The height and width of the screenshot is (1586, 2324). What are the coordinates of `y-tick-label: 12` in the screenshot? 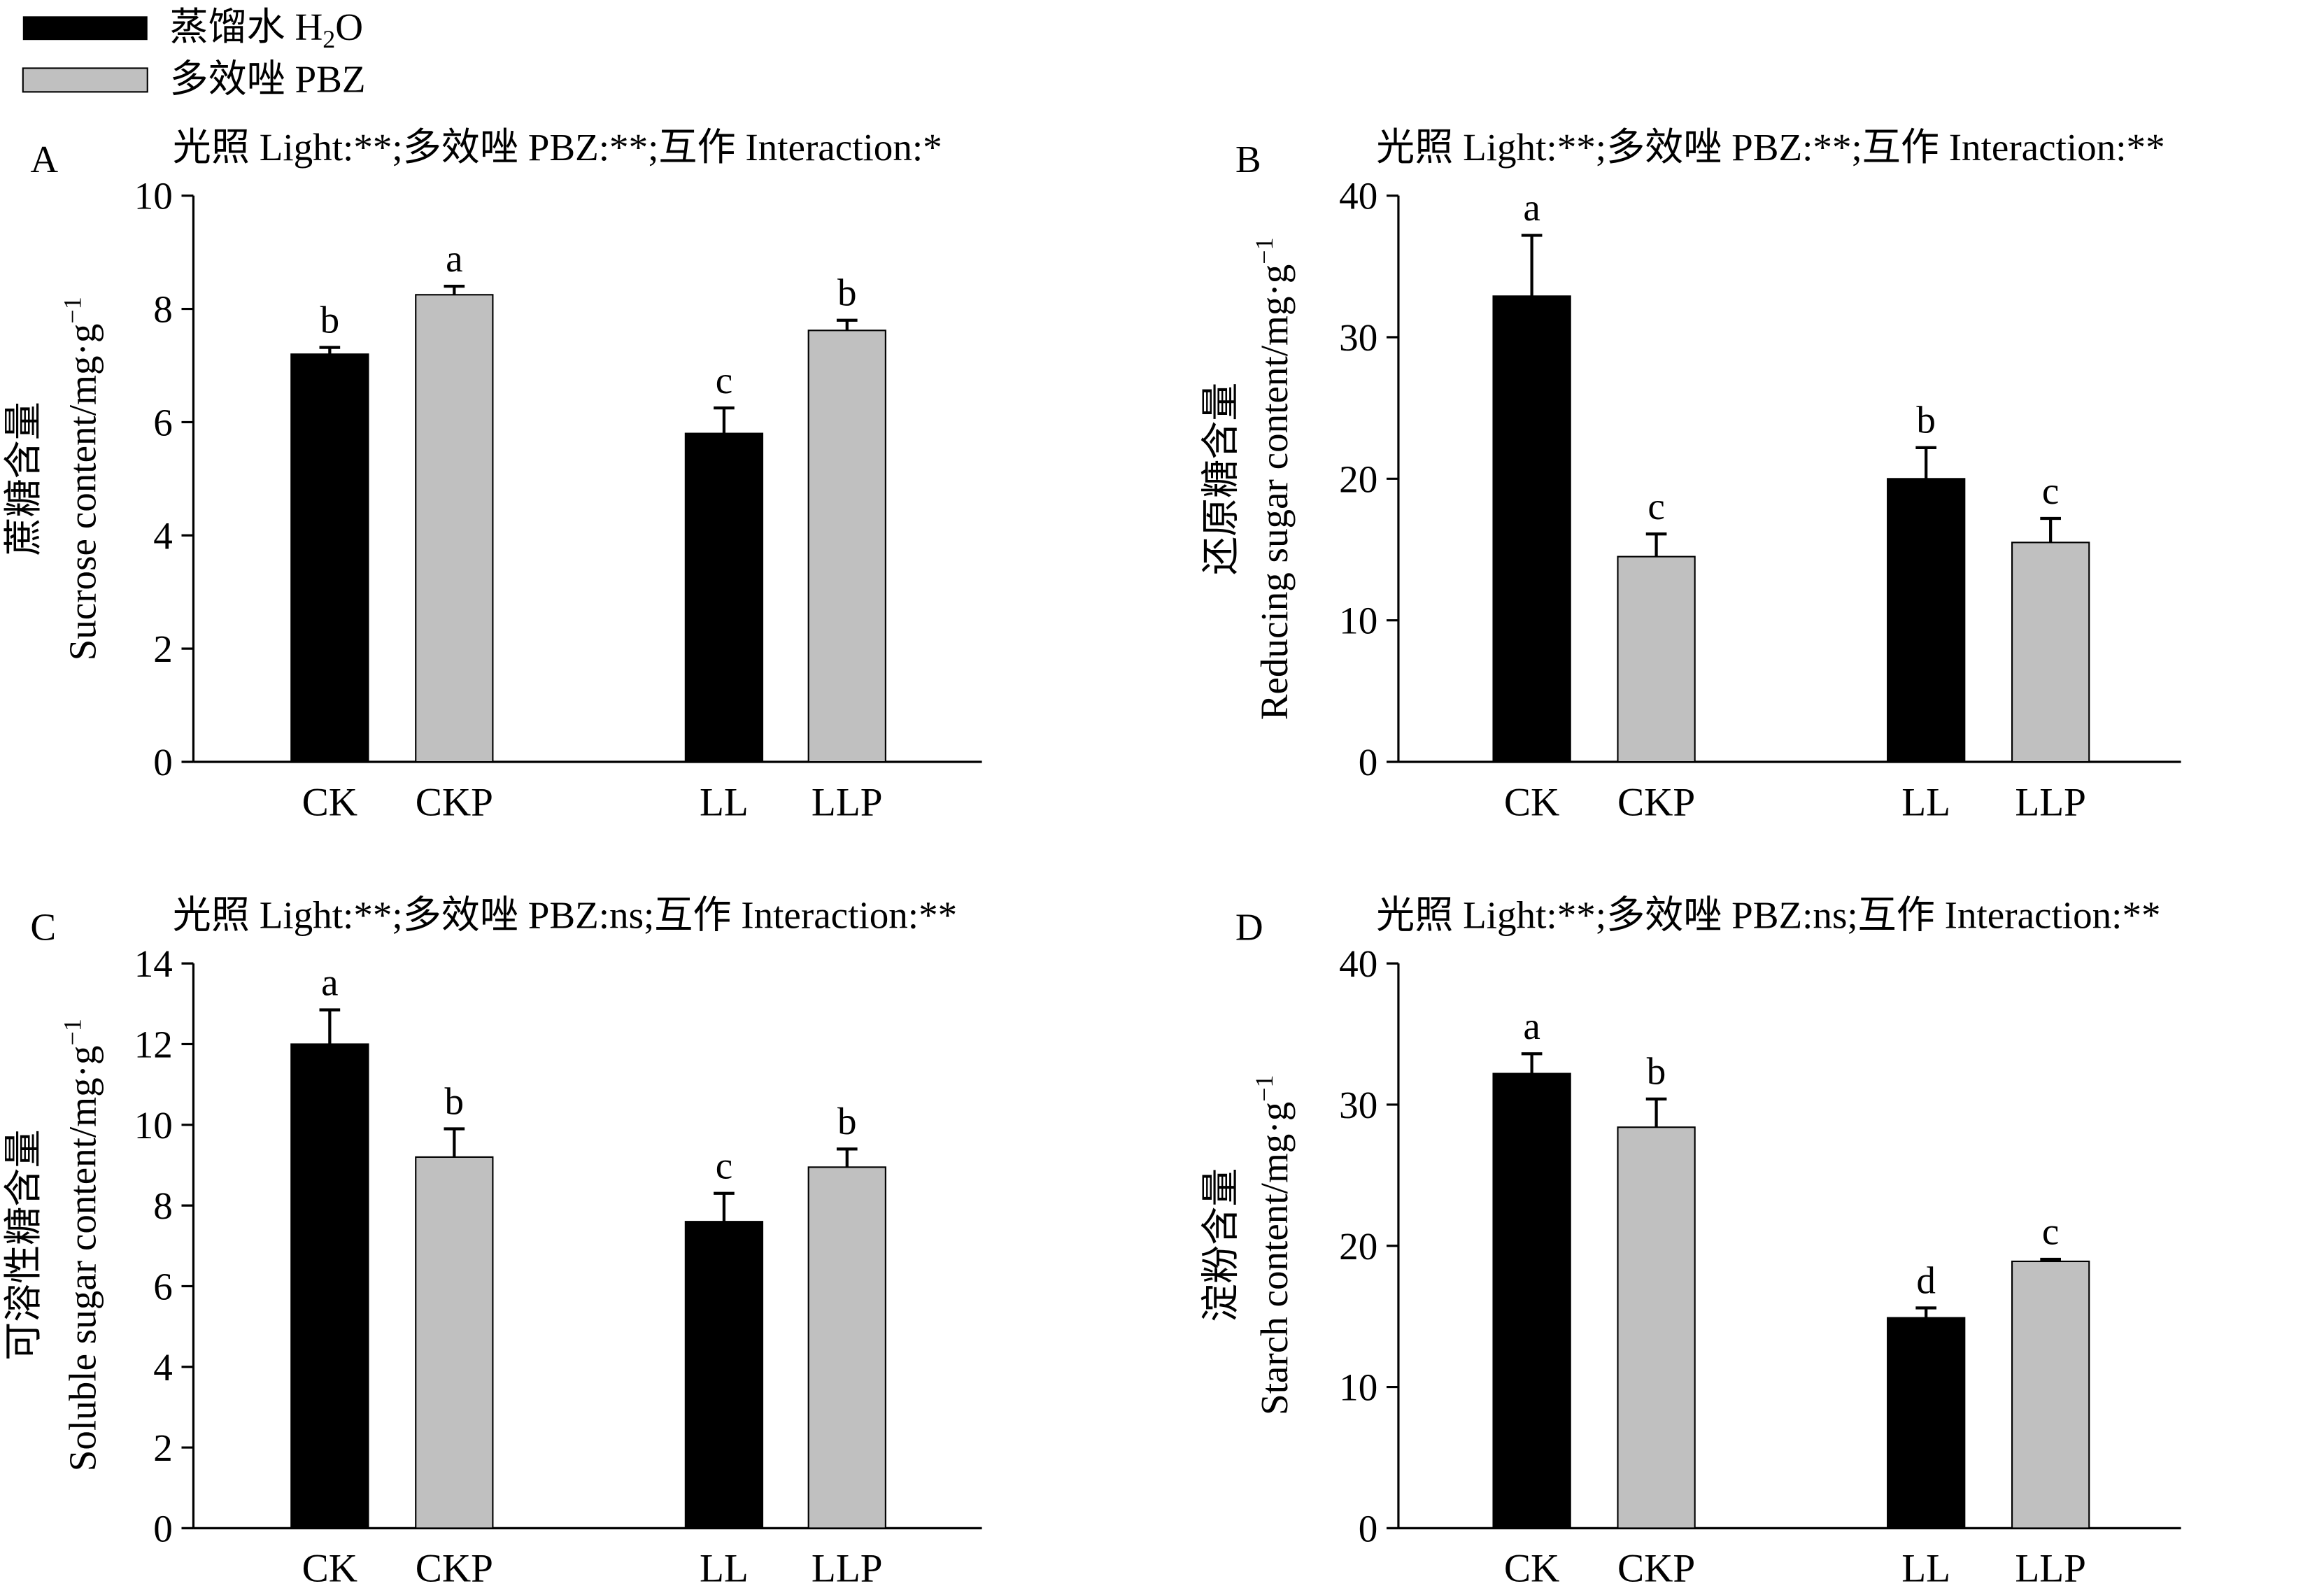 It's located at (153, 1045).